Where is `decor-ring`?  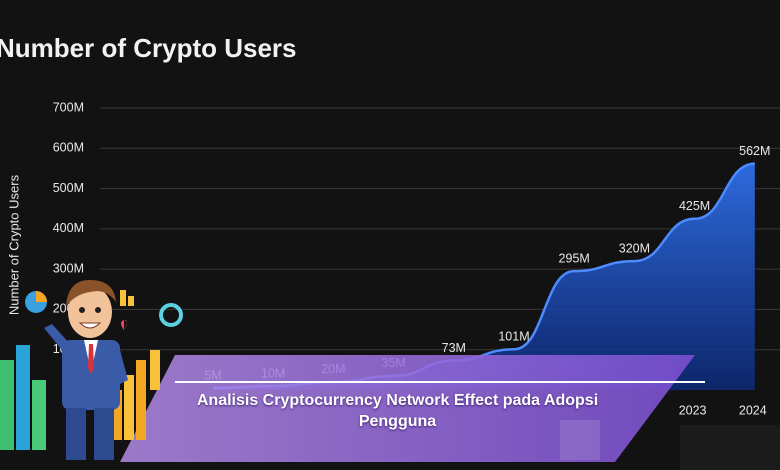 decor-ring is located at coordinates (171, 315).